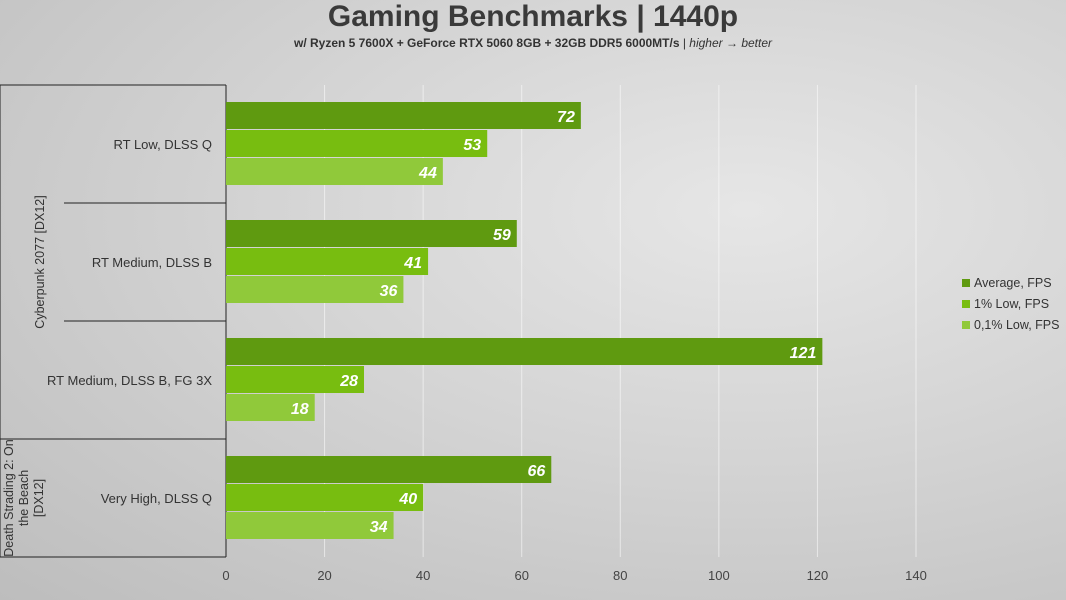  Describe the element at coordinates (502, 235) in the screenshot. I see `bar-value-label: 59` at that location.